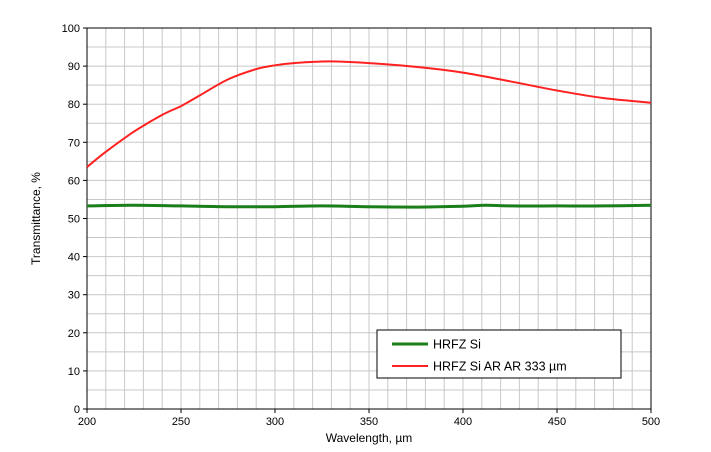  Describe the element at coordinates (557, 422) in the screenshot. I see `x-tick-label: 450` at that location.